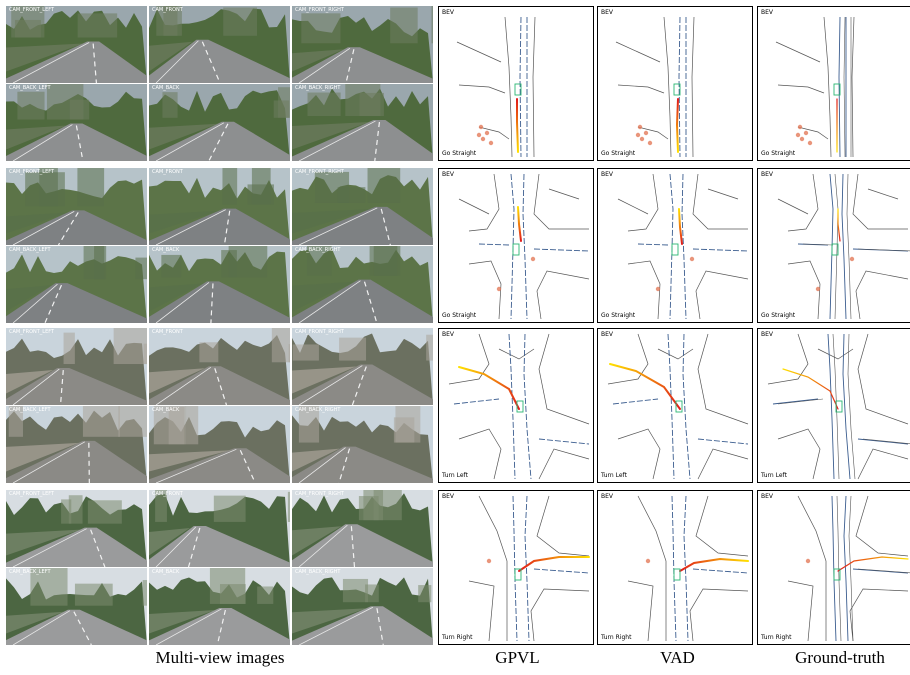  I want to click on caption-gpvl: GPVL, so click(517, 657).